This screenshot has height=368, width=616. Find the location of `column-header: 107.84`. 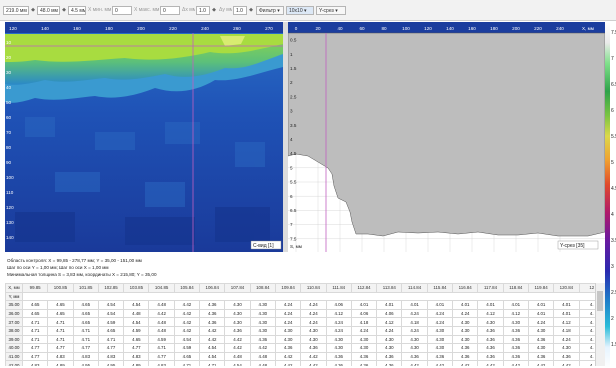

column-header: 107.84 is located at coordinates (237, 288).